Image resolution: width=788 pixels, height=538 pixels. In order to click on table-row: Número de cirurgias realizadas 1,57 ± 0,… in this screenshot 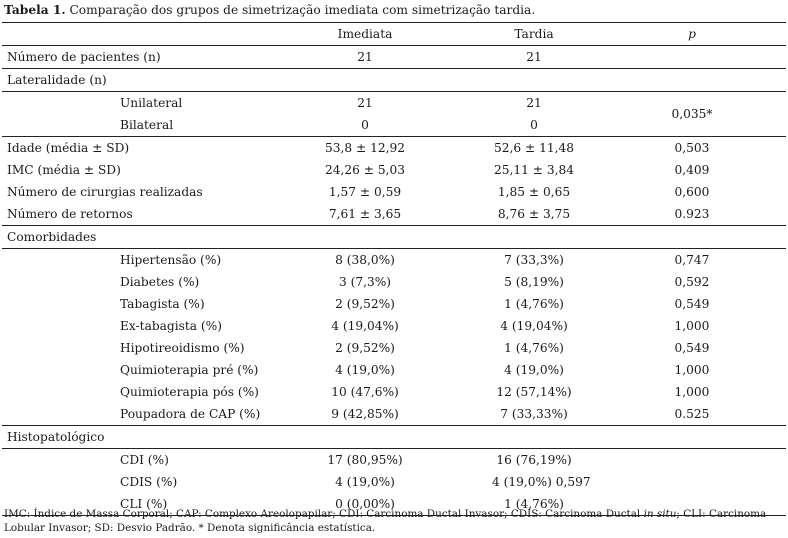, I will do `click(394, 192)`.